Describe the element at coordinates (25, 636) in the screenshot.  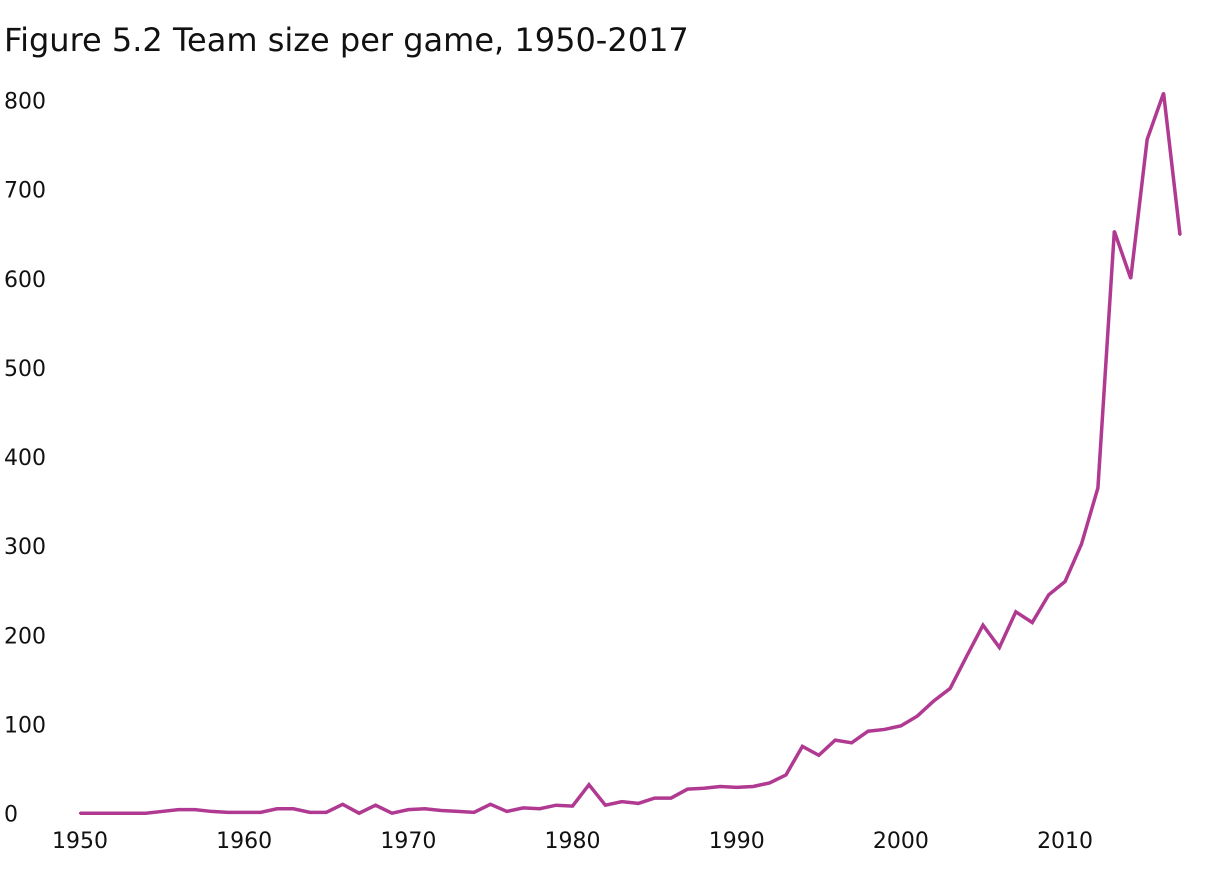
I see `y-tick-label: 200` at that location.